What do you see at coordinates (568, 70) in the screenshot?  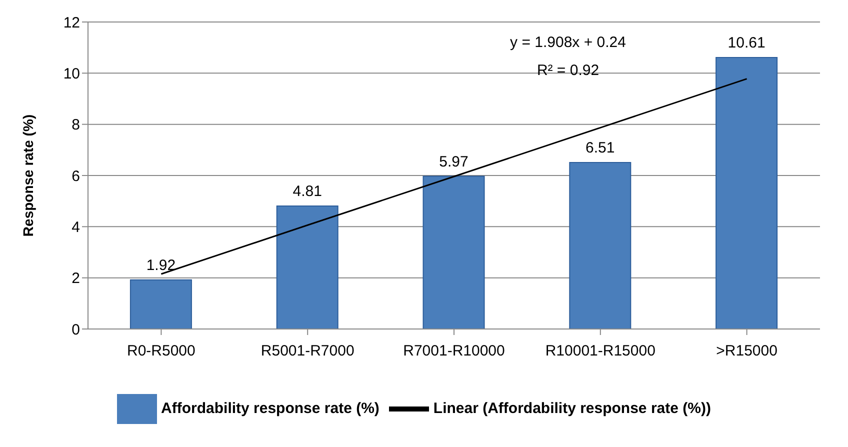 I see `annotation: R² = 0.92` at bounding box center [568, 70].